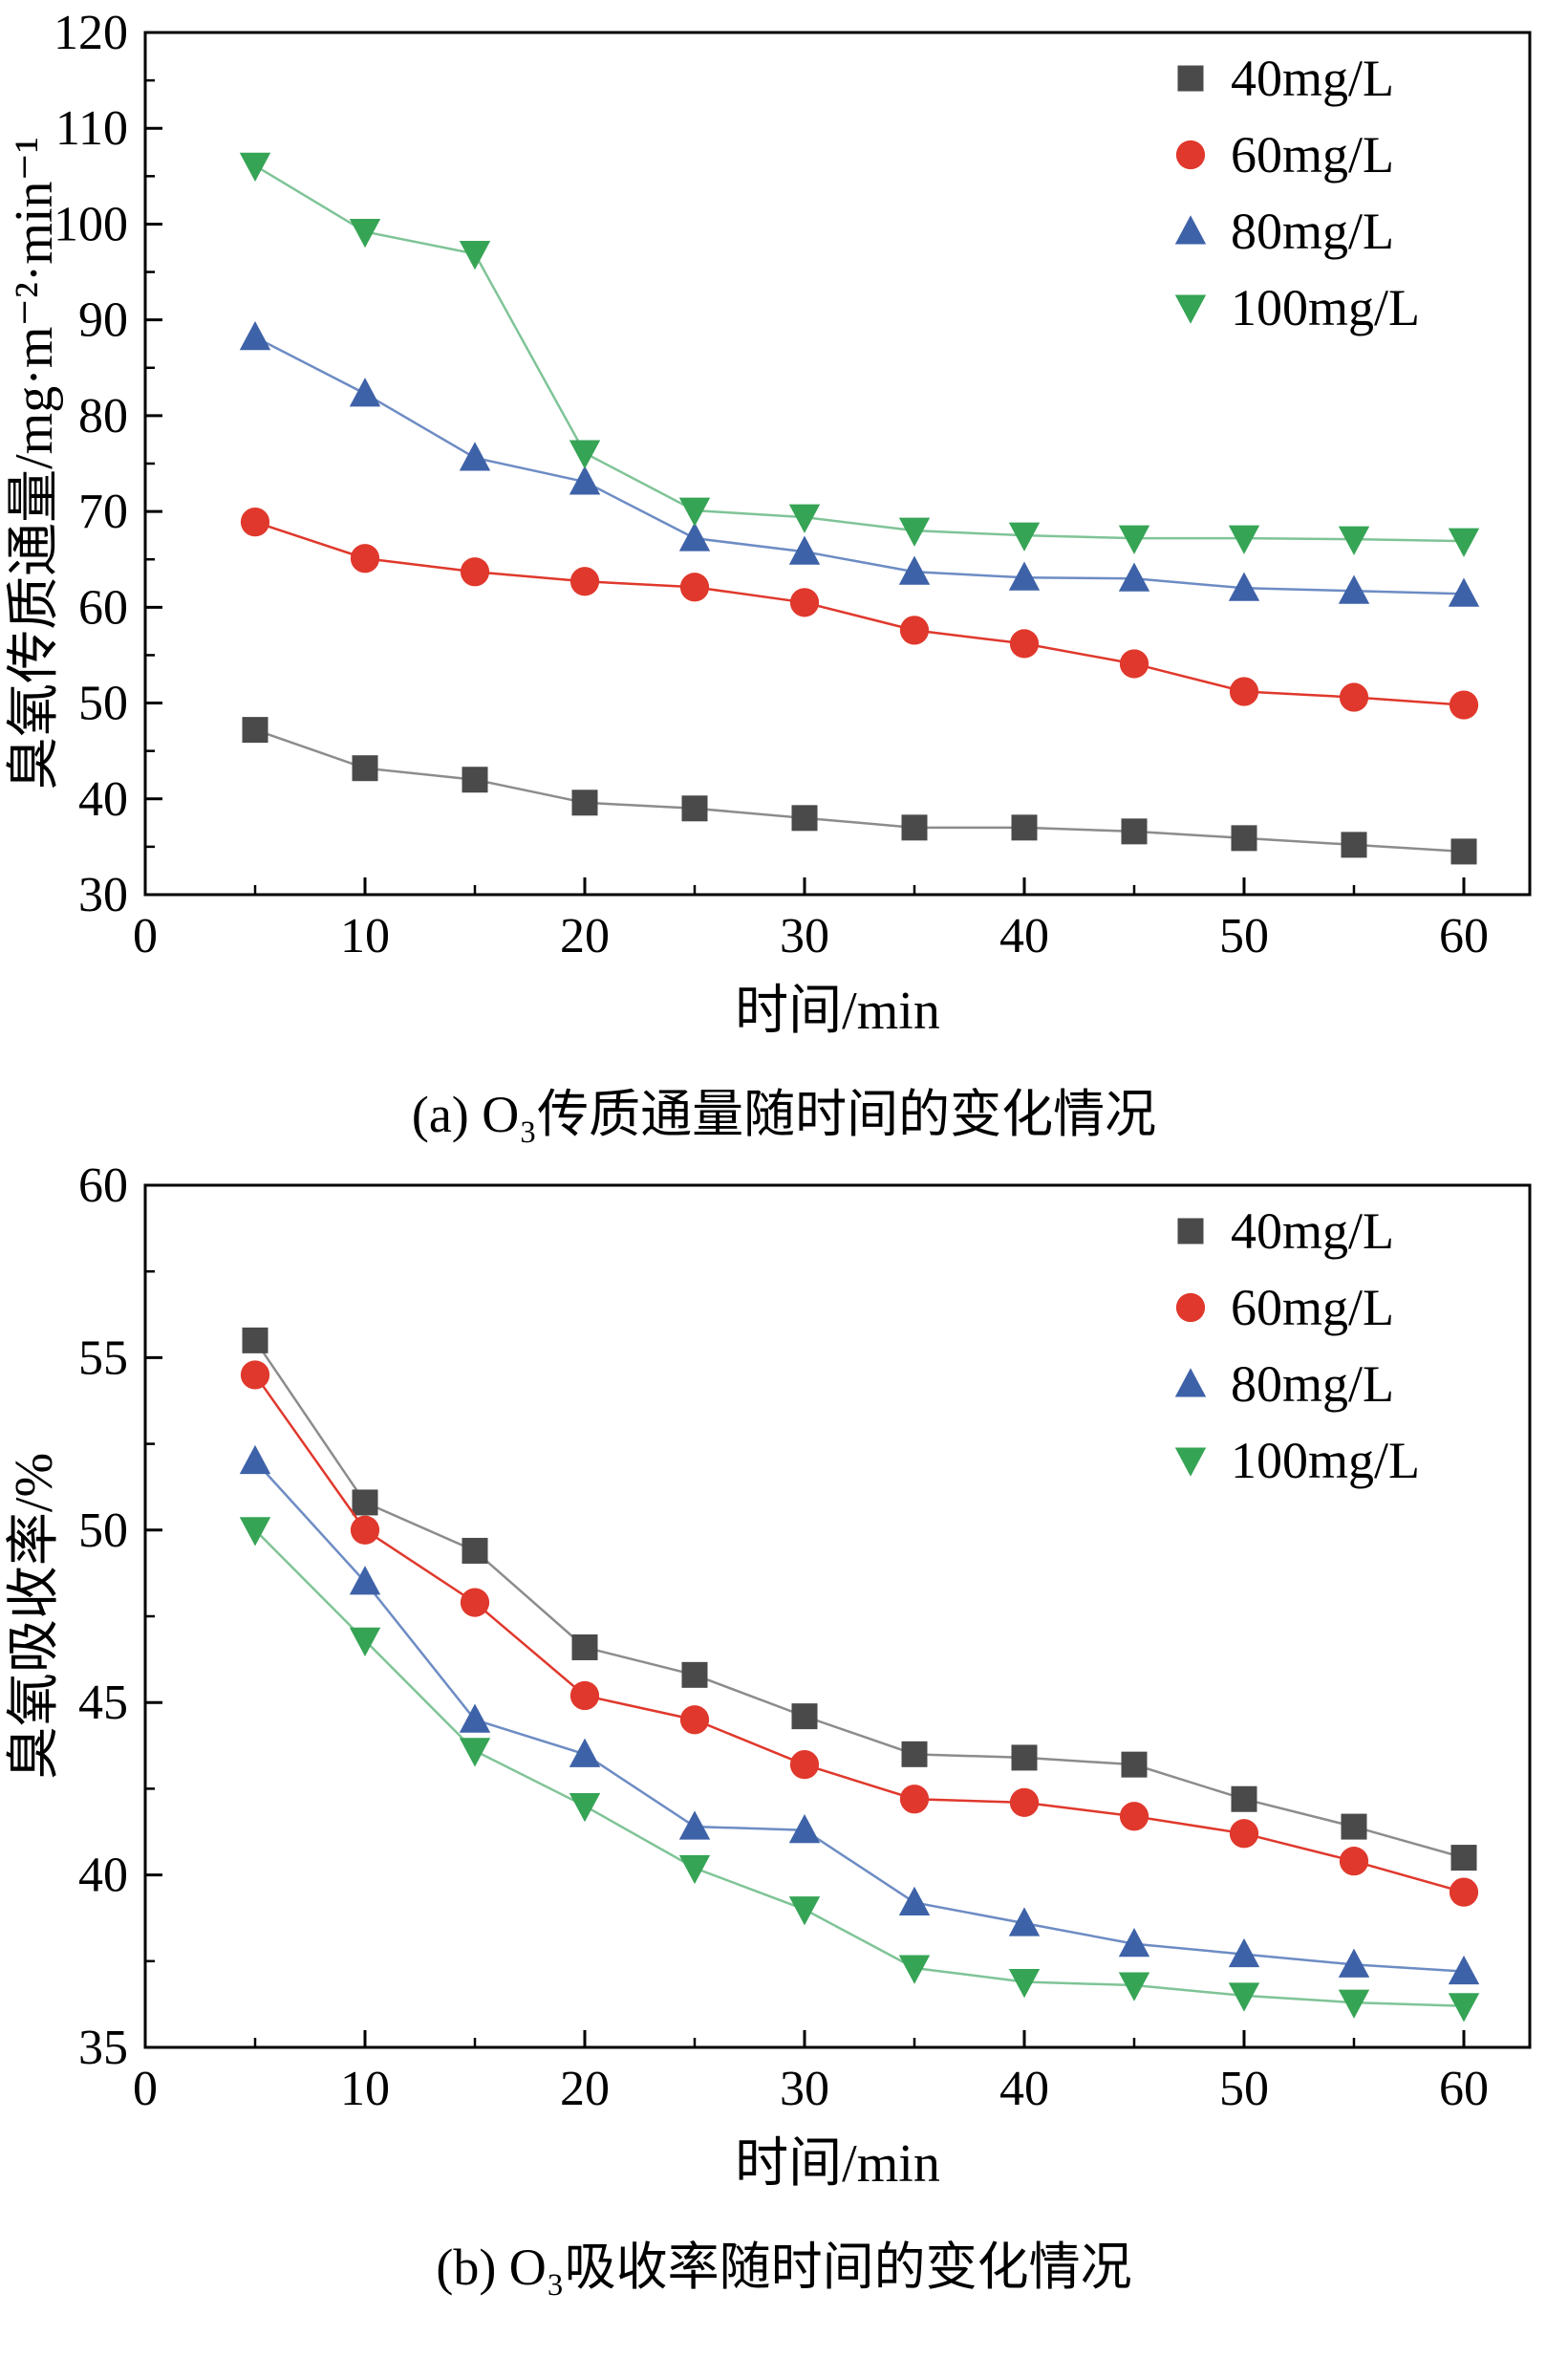 The image size is (1568, 2358). Describe the element at coordinates (34, 1616) in the screenshot. I see `svg-text: 臭氧吸收率/%` at that location.